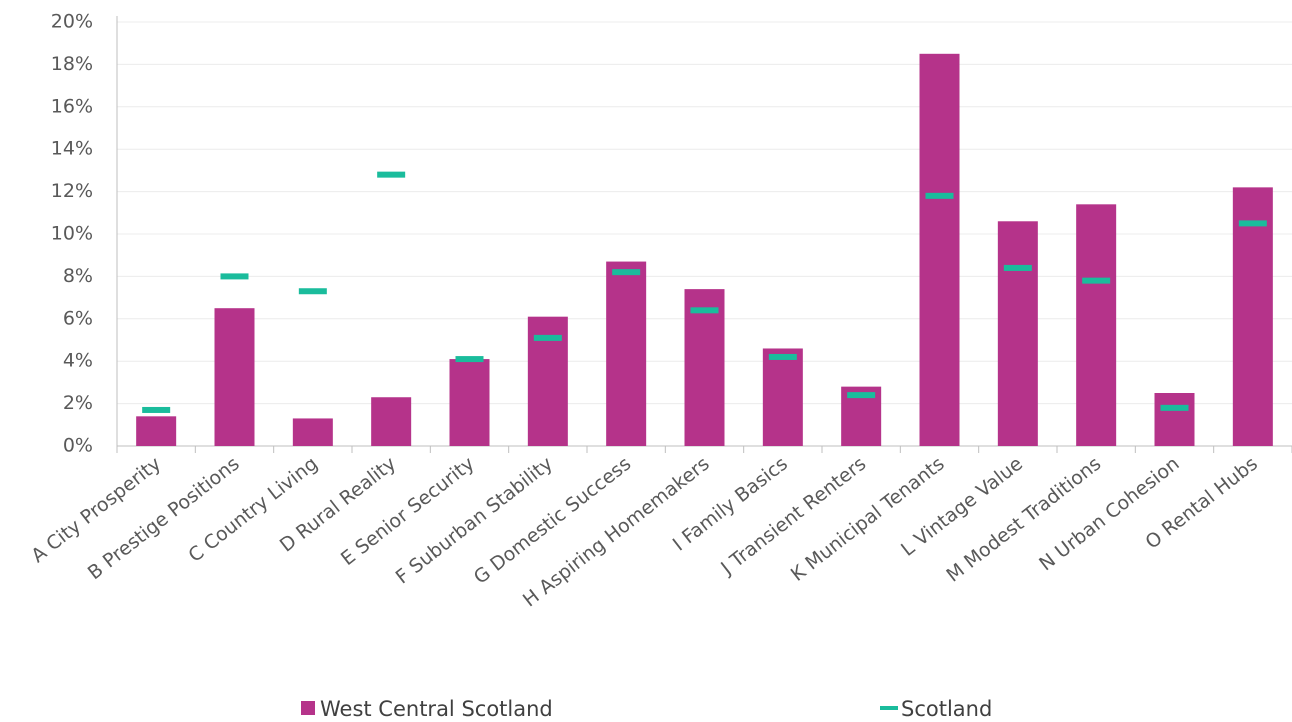 The height and width of the screenshot is (722, 1292). Describe the element at coordinates (72, 22) in the screenshot. I see `y-tick-label: 20%` at that location.